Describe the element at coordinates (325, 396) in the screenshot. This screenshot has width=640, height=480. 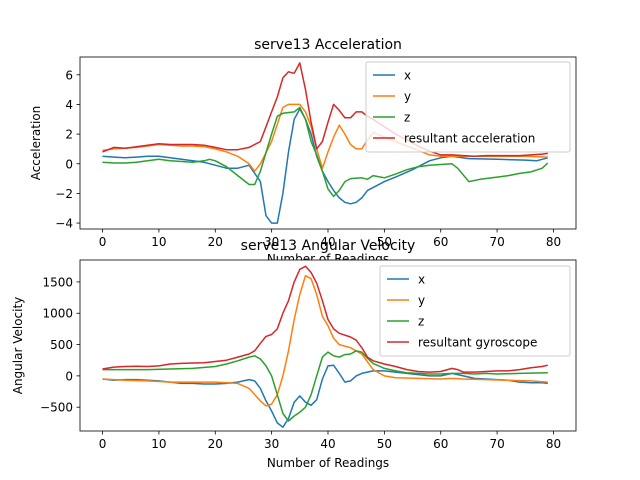
I see `series-line-x` at that location.